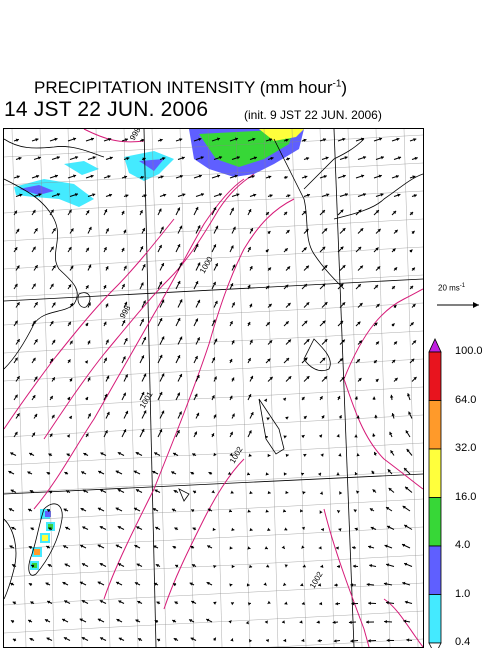 The width and height of the screenshot is (500, 650). Describe the element at coordinates (42, 539) in the screenshot. I see `precipitation-area-taiwan` at that location.